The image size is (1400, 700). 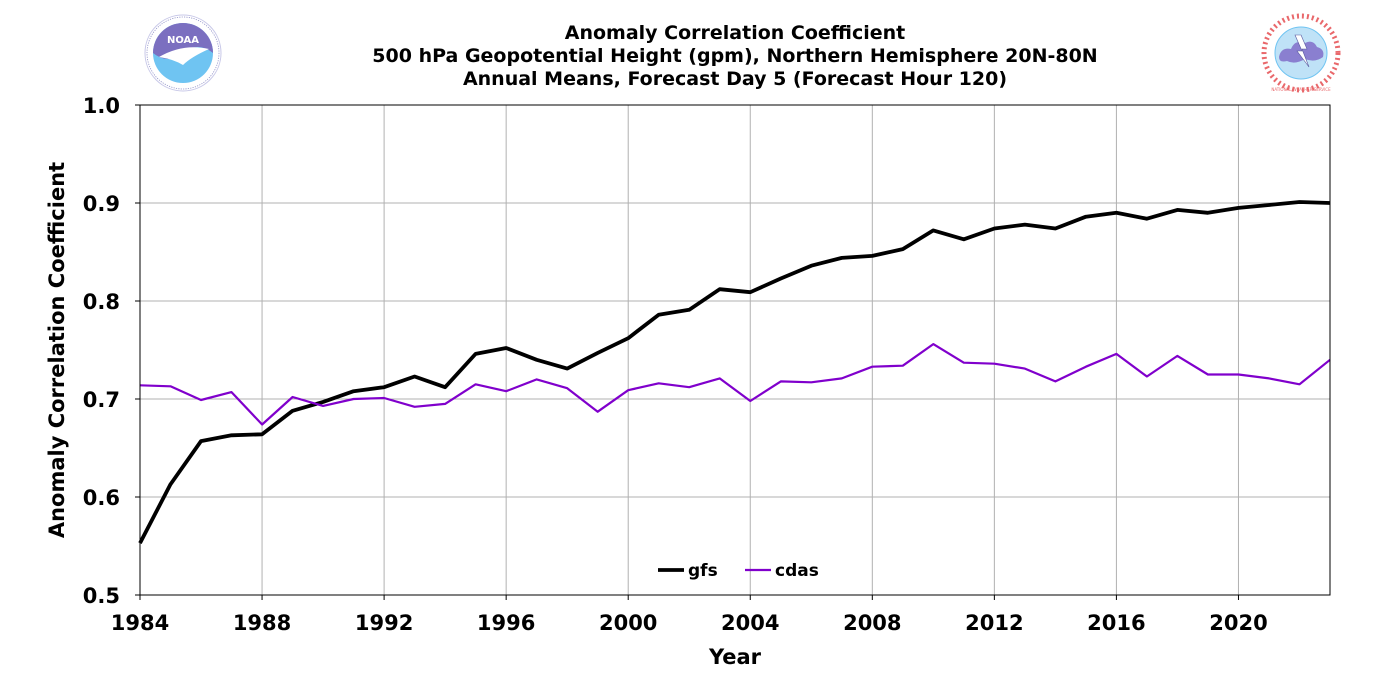 I want to click on nws-logo-text: NATIONAL WEATHER SERVICE, so click(x=1301, y=89).